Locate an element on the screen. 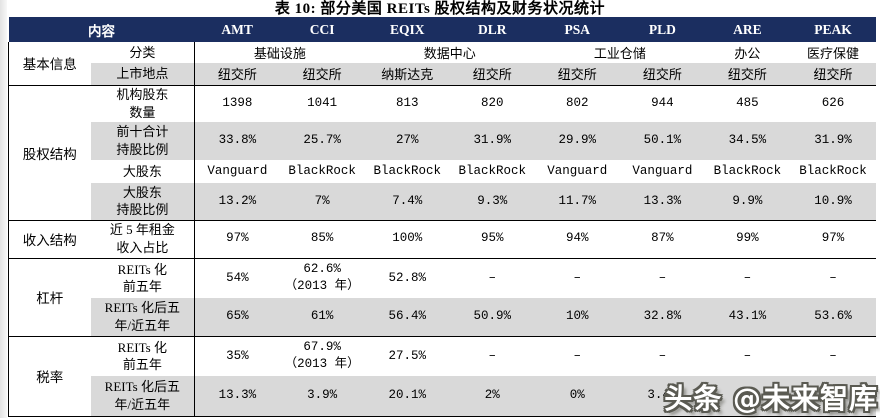 Image resolution: width=880 pixels, height=418 pixels. cell-rent-peak: 97% is located at coordinates (832, 239).